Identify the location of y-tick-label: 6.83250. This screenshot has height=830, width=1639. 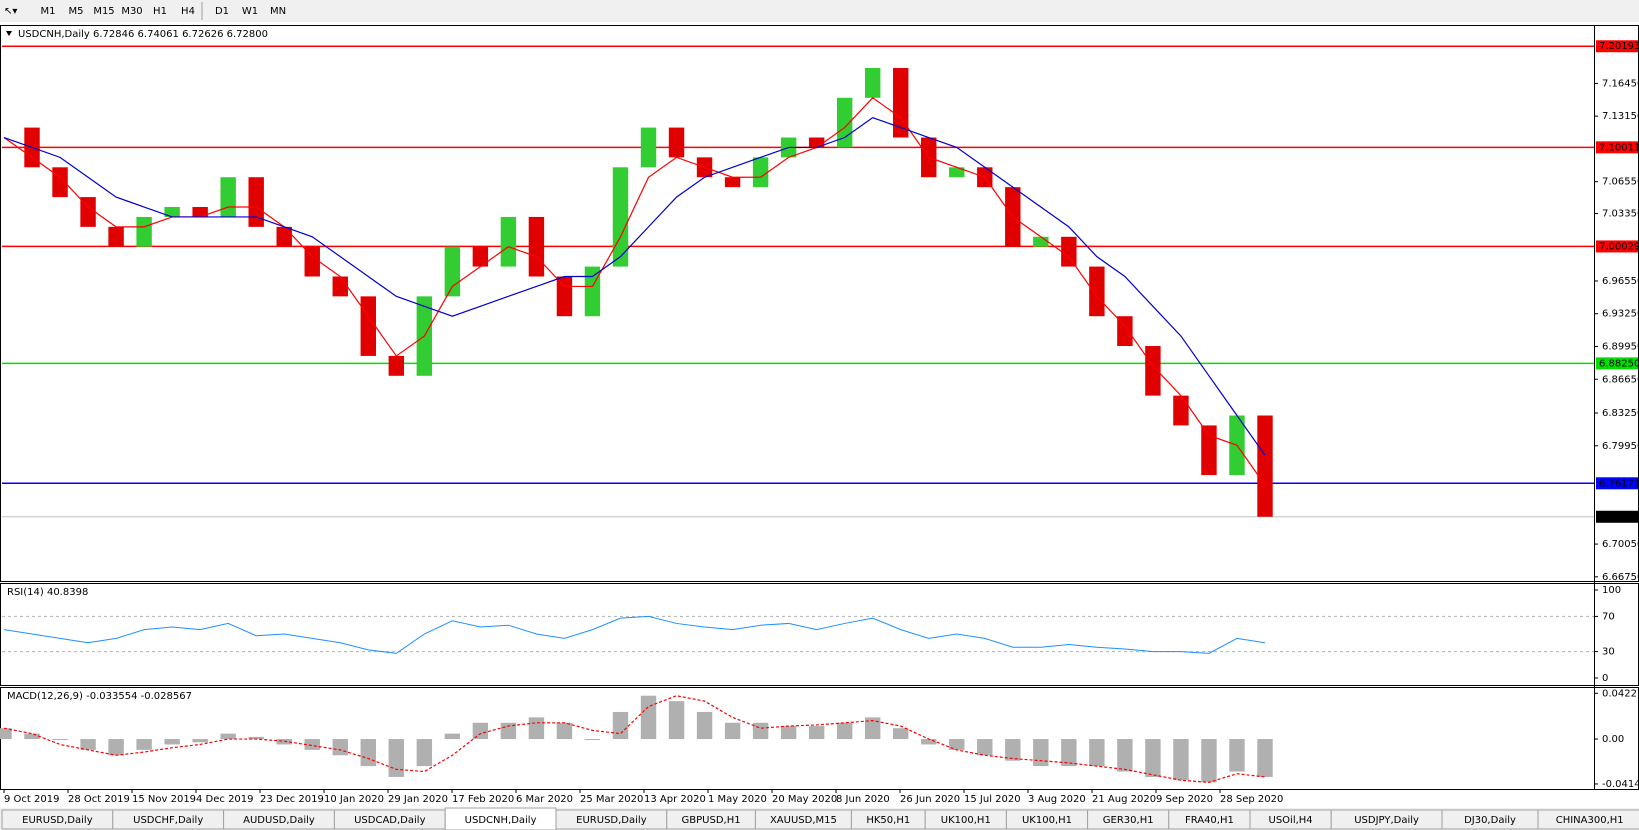
(1620, 413).